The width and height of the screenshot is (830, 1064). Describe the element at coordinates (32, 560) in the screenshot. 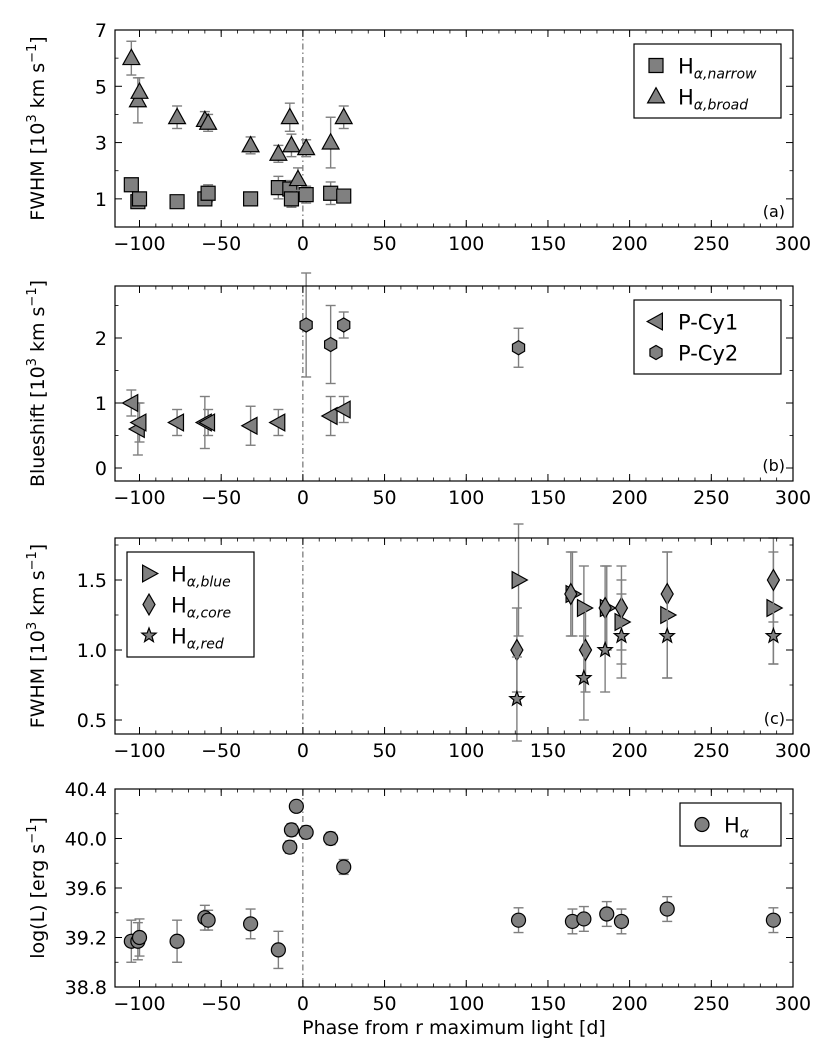

I see `y-axis-label-exp2: −1` at that location.